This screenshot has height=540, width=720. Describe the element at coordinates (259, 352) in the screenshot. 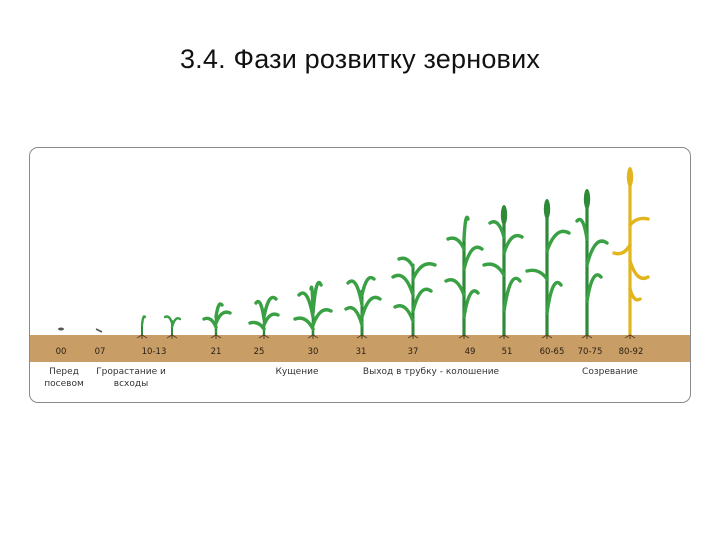

I see `stage-code-25: 25` at that location.